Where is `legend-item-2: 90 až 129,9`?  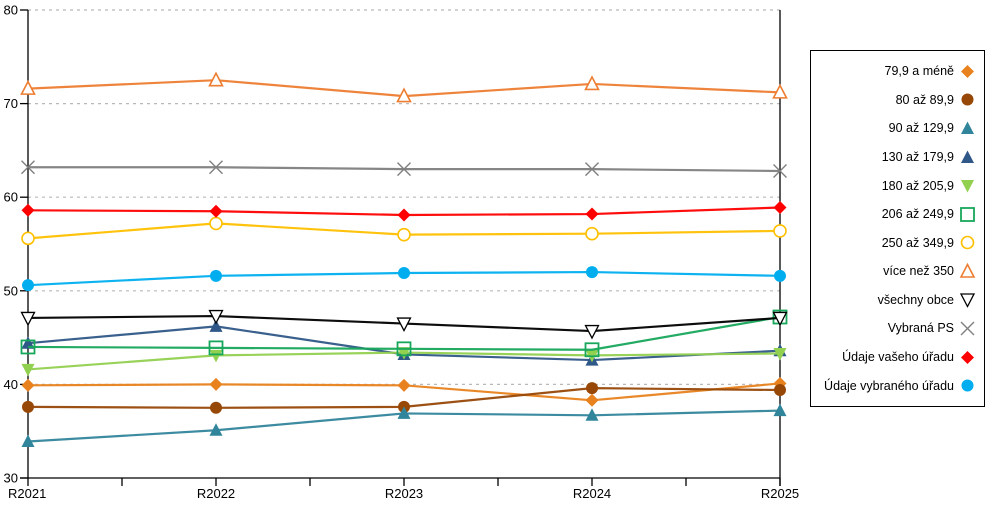
legend-item-2: 90 až 129,9 is located at coordinates (895, 128).